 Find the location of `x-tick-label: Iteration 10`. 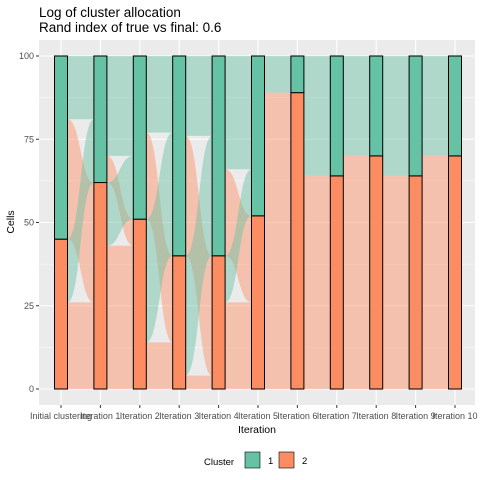

x-tick-label: Iteration 10 is located at coordinates (454, 416).